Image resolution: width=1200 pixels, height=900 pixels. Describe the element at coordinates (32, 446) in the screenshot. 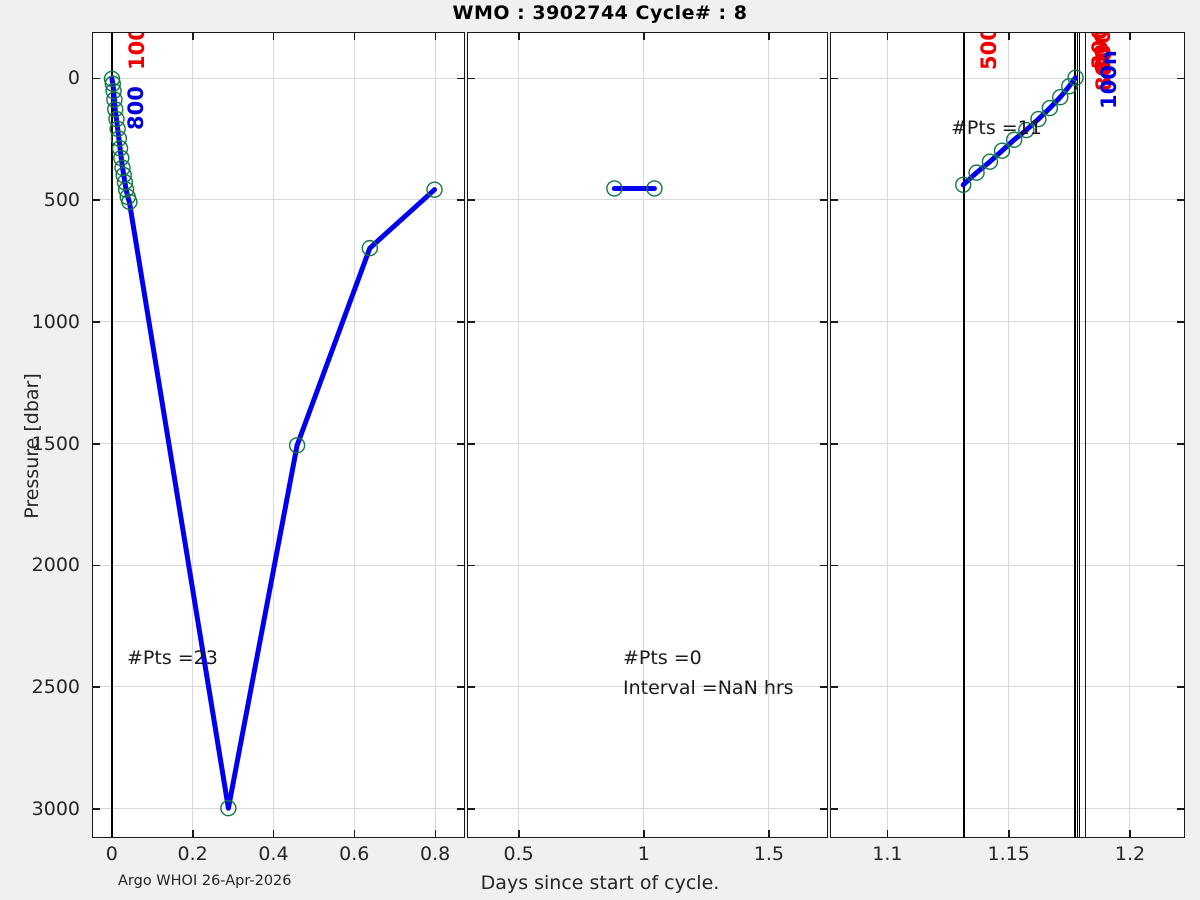

I see `y-axis-title: Pressure [dbar]` at that location.